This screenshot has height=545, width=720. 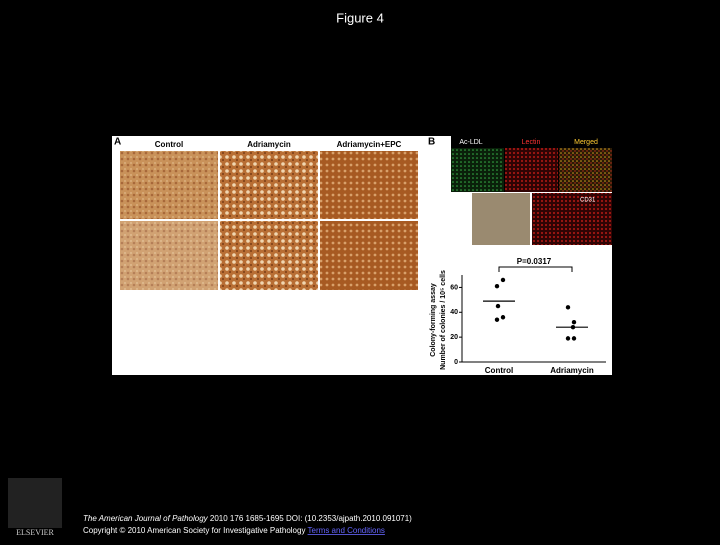 What do you see at coordinates (35, 503) in the screenshot?
I see `logo-tree` at bounding box center [35, 503].